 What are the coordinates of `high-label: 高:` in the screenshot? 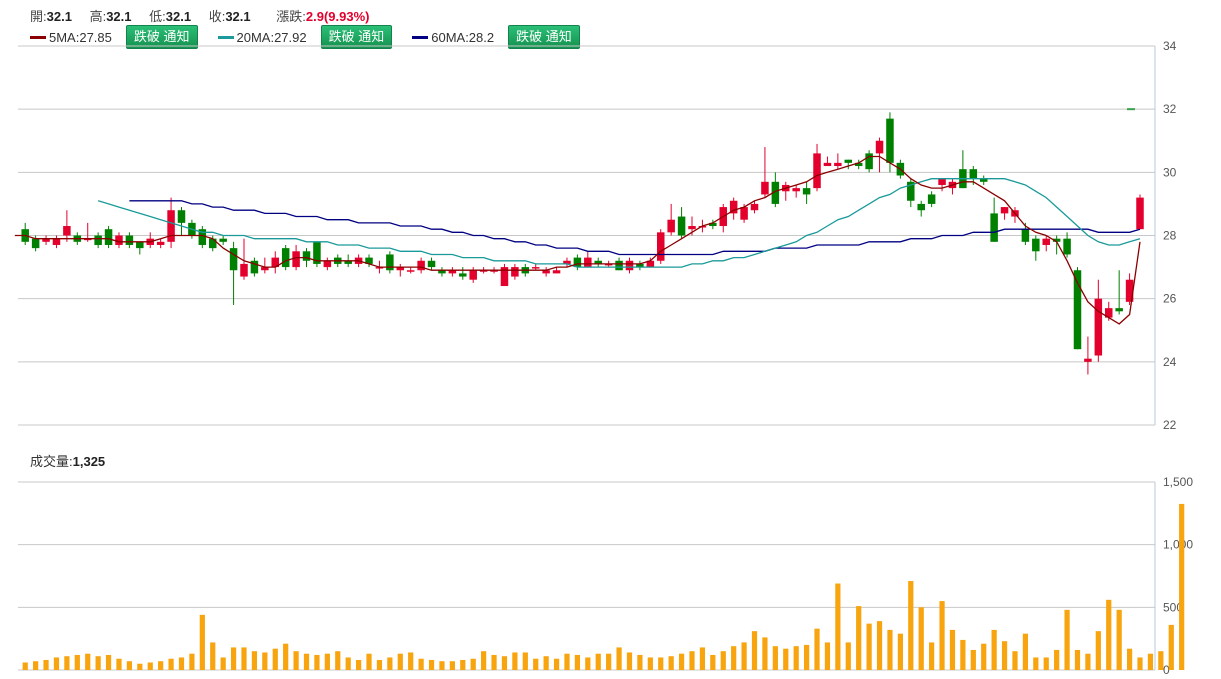 It's located at (98, 16).